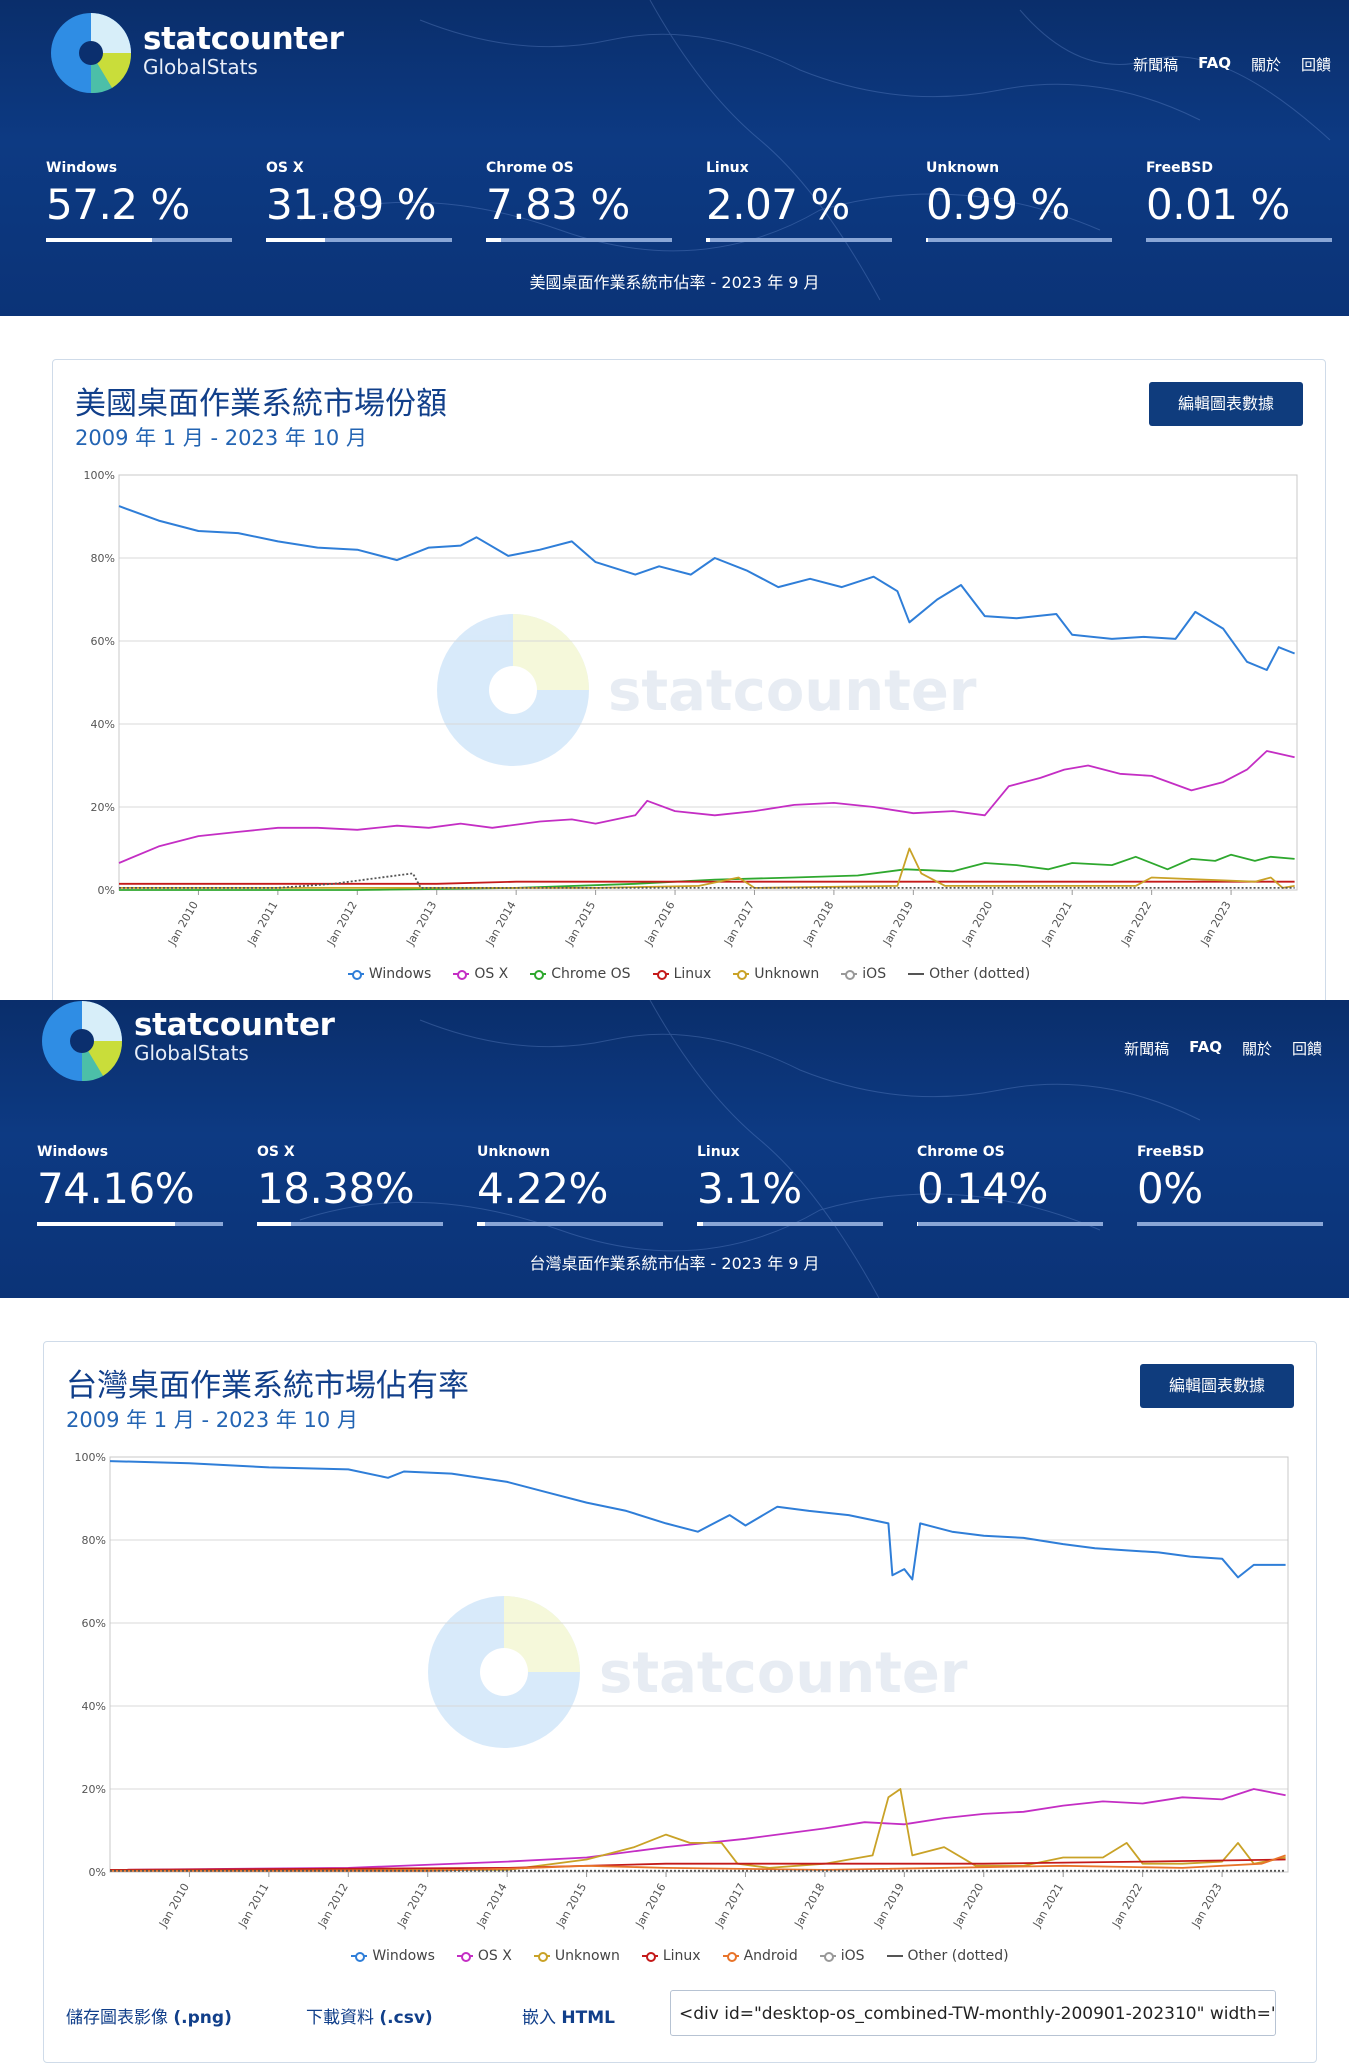  I want to click on stat-label: Linux, so click(718, 1152).